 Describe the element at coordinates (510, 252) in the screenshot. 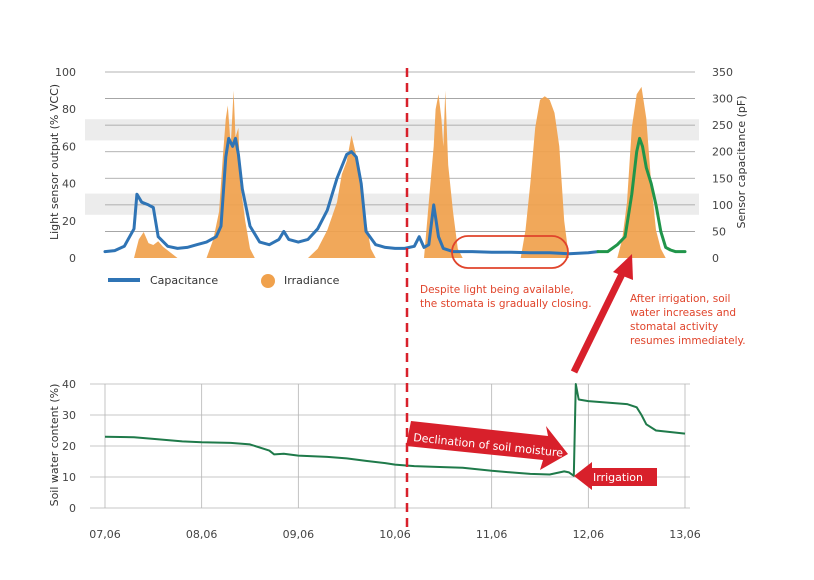

I see `stomata-highlight-ellipse` at that location.